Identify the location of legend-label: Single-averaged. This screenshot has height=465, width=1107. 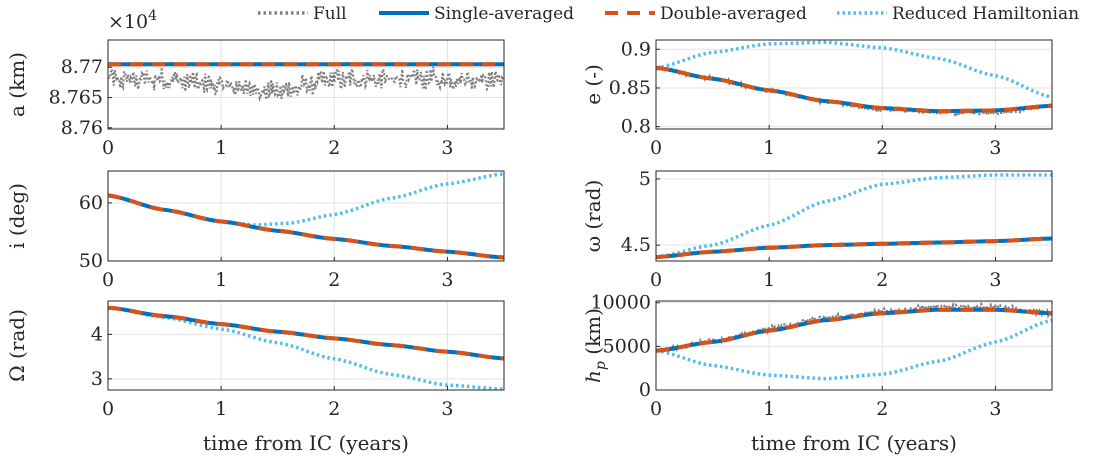
(504, 14).